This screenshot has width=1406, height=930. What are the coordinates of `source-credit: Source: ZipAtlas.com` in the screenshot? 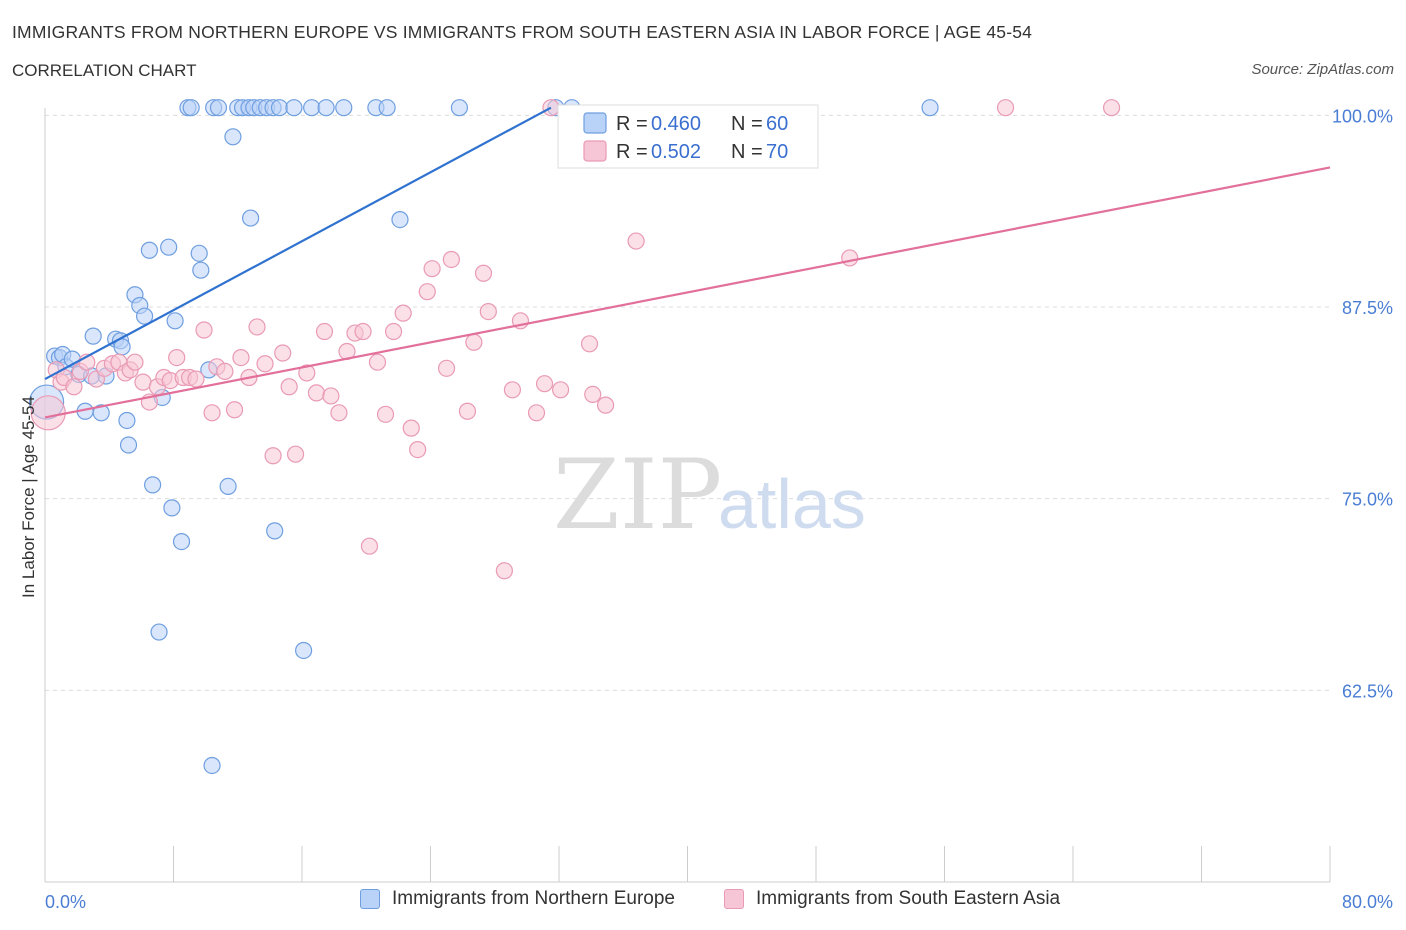 It's located at (1322, 69).